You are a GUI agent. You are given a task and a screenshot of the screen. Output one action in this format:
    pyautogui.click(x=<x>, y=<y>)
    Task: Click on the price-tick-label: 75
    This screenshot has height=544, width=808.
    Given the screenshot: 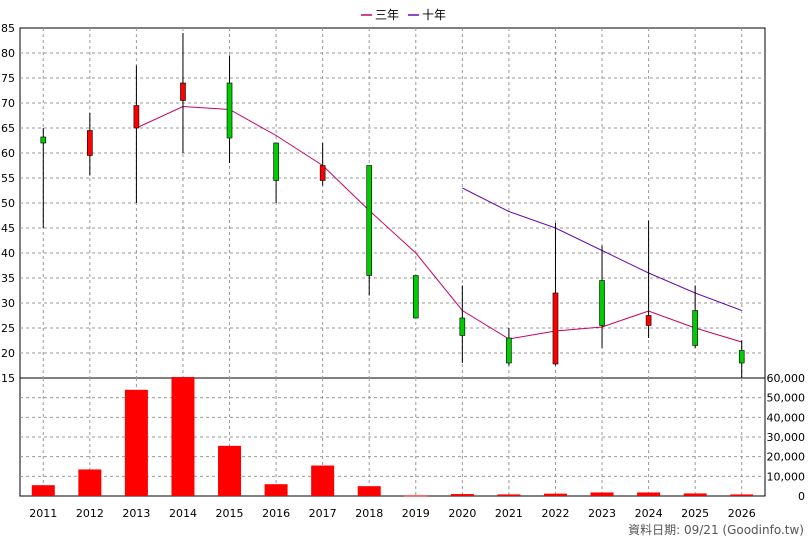 What is the action you would take?
    pyautogui.click(x=8, y=78)
    